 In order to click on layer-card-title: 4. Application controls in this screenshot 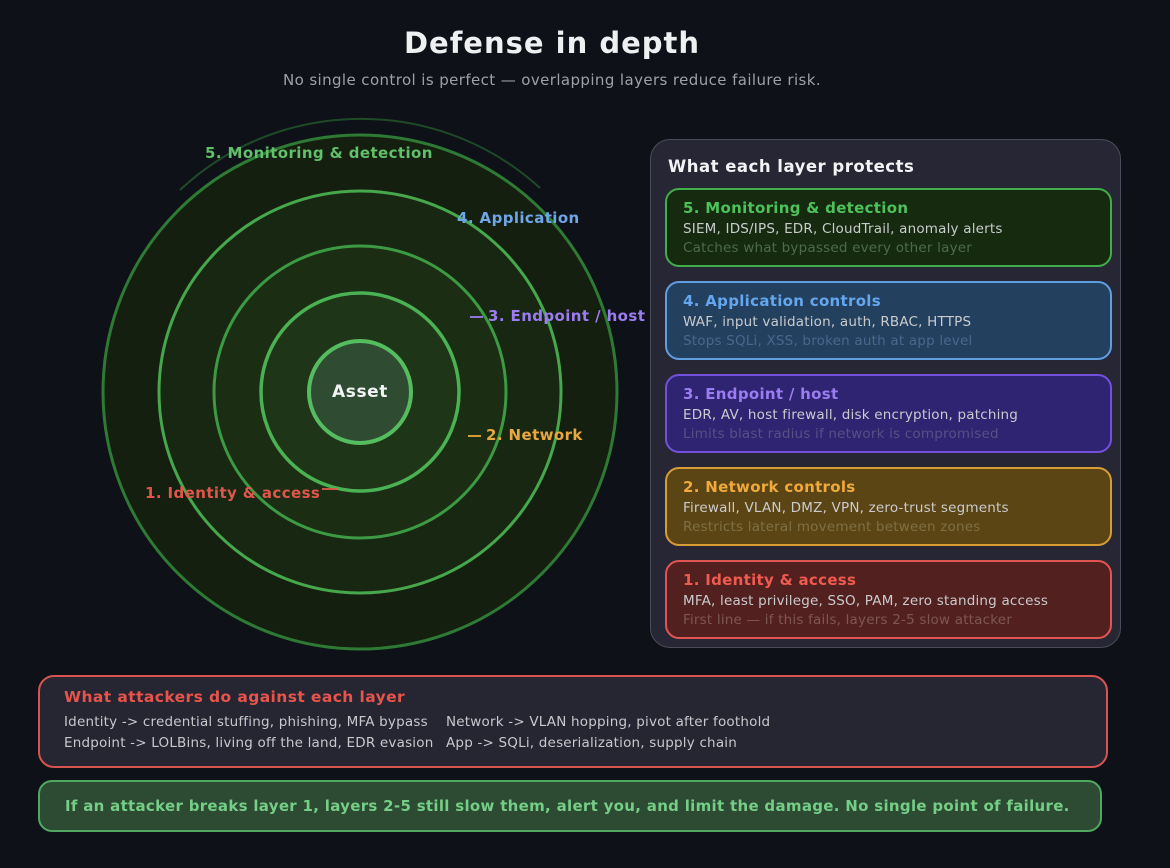, I will do `click(782, 301)`.